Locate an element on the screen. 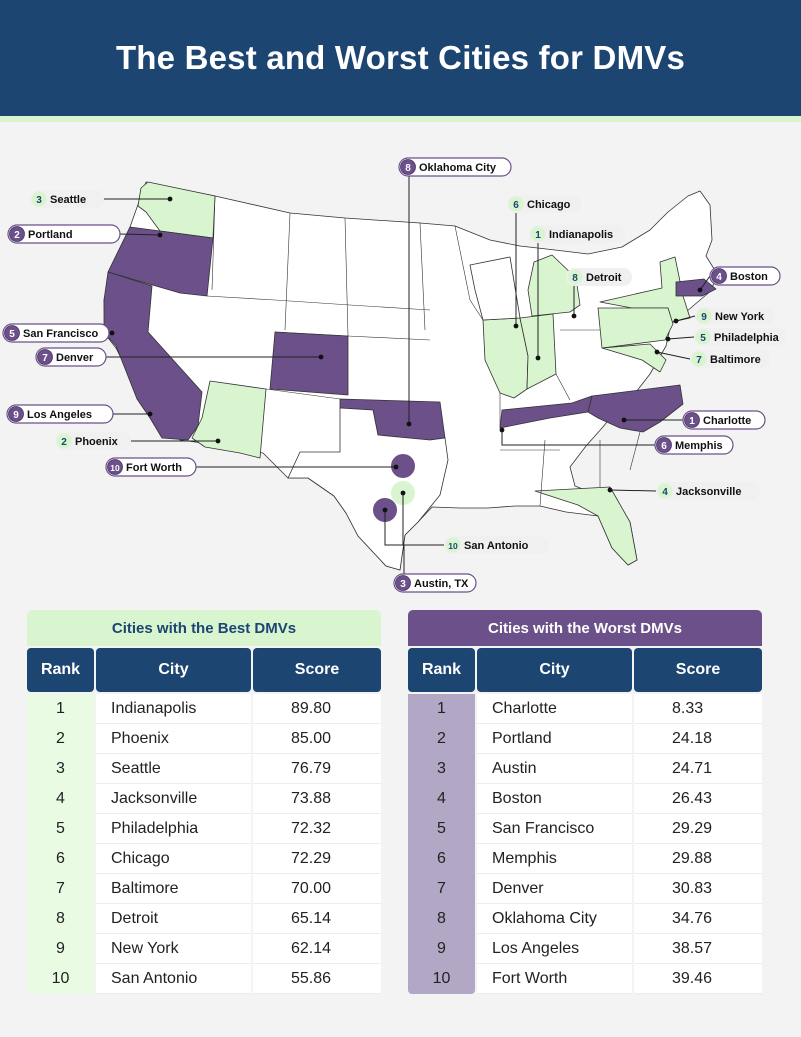 This screenshot has width=801, height=1037. table-row: 2 Phoenix 85.00 is located at coordinates (204, 739).